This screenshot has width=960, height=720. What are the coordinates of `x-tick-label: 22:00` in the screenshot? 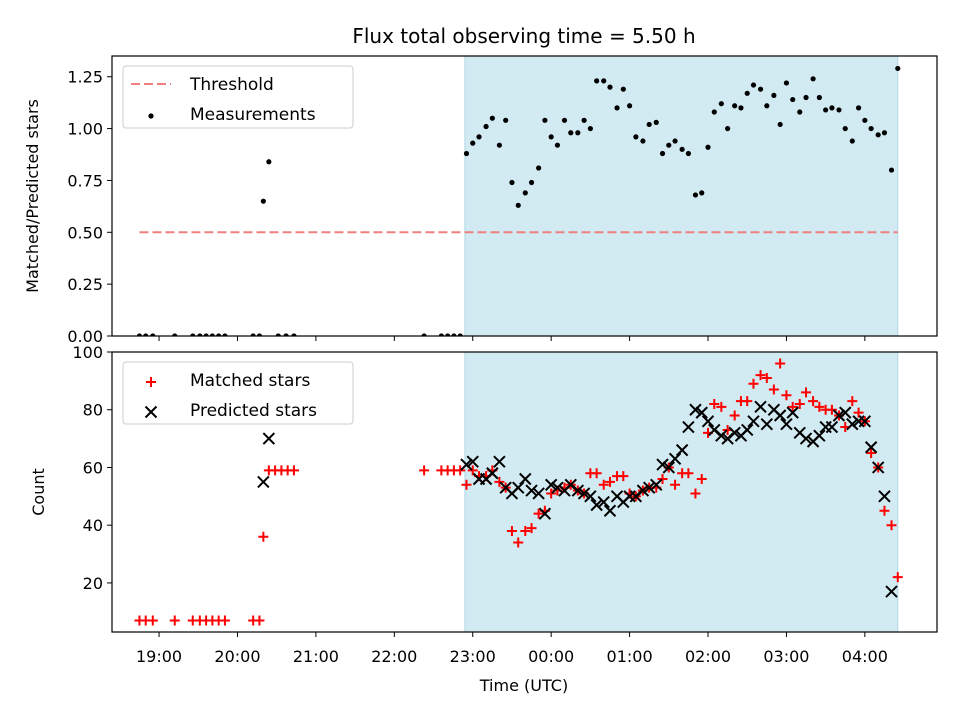 It's located at (394, 656).